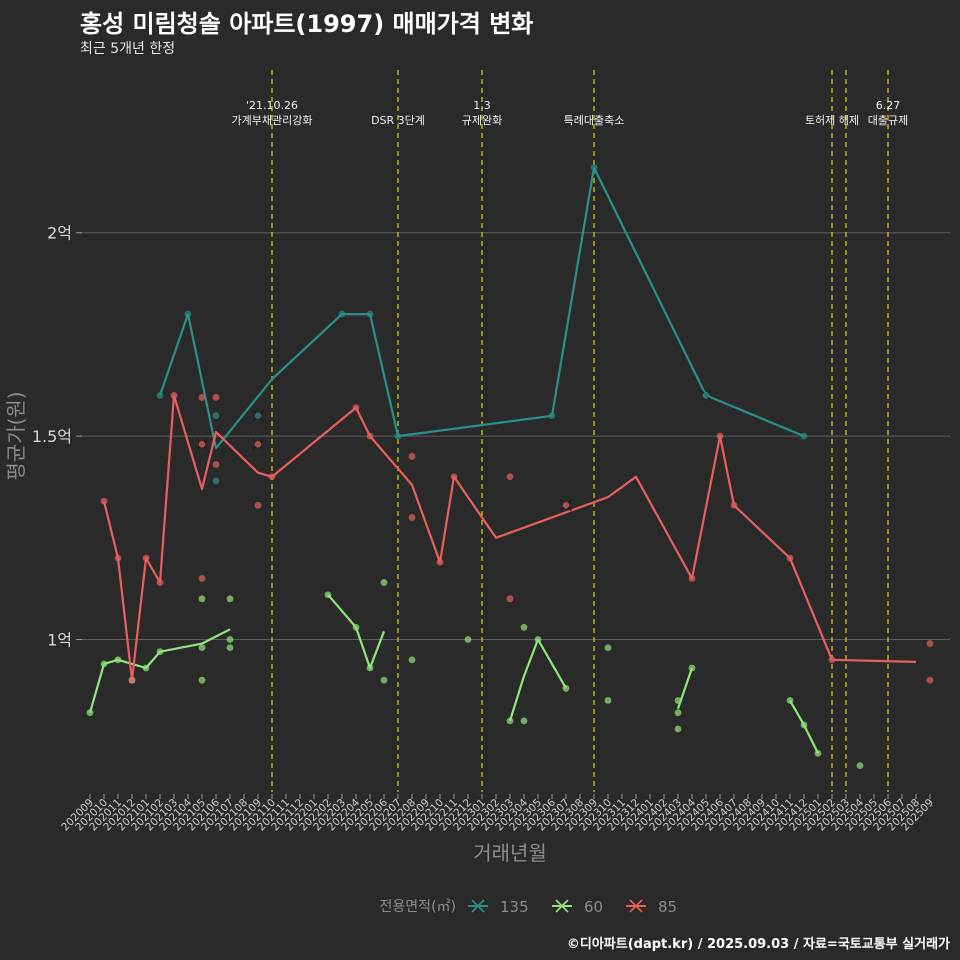  I want to click on y-tick-label: 1.5억, so click(52, 436).